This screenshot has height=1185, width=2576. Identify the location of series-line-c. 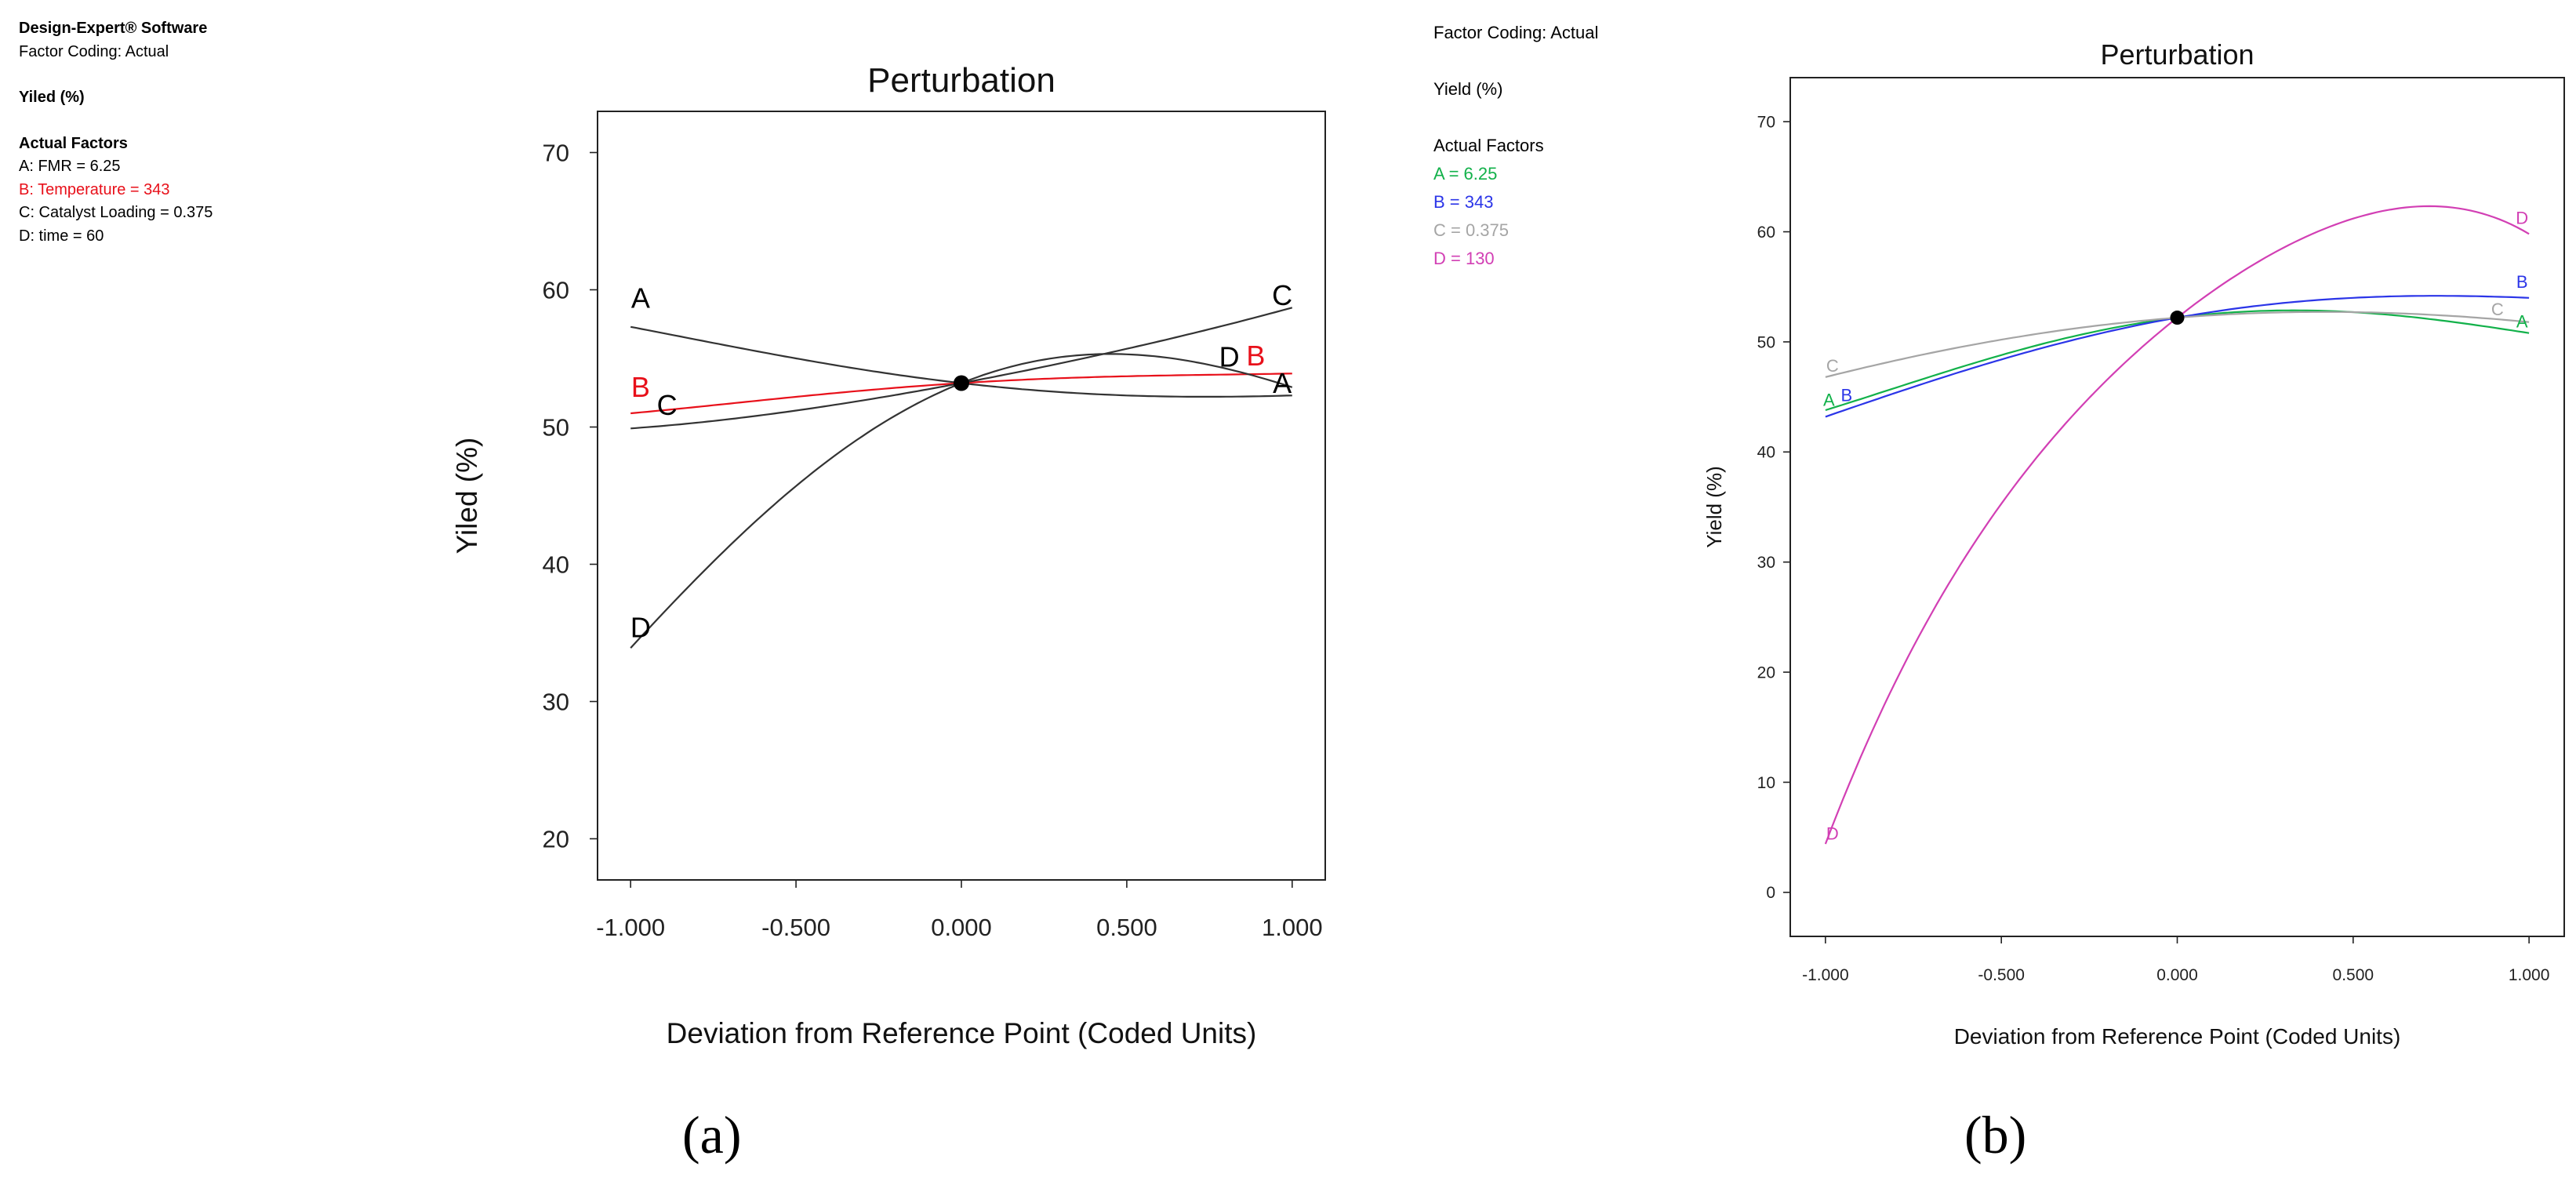
(961, 368).